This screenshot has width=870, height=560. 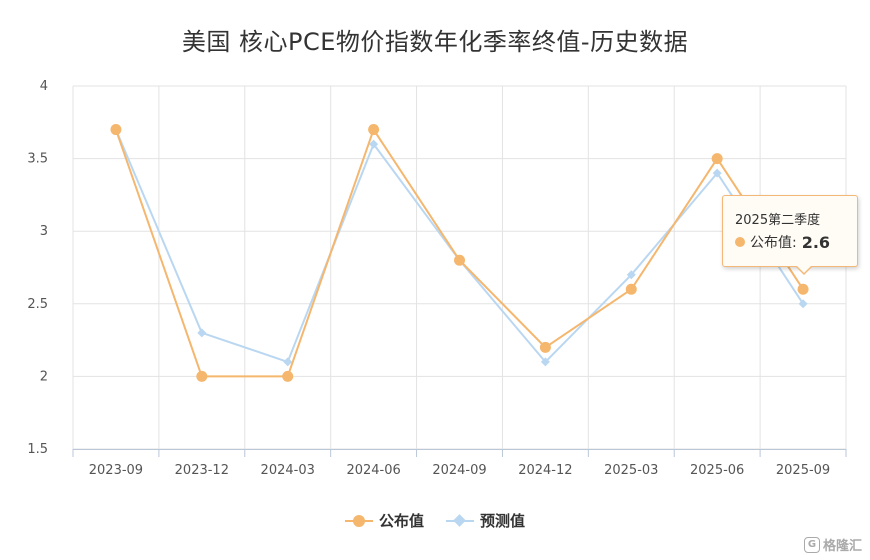 I want to click on watermark: G 格隆汇, so click(x=832, y=544).